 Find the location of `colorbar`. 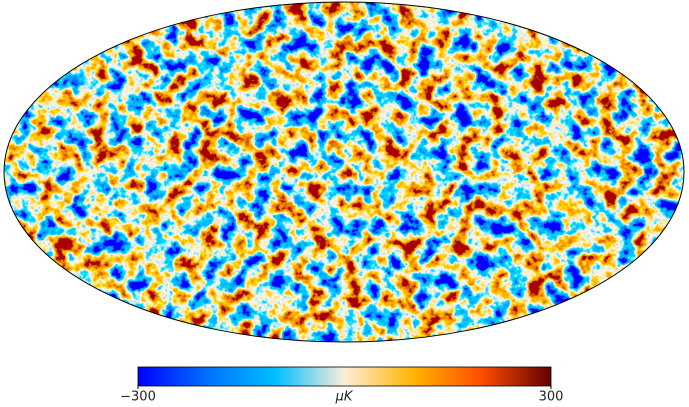

colorbar is located at coordinates (344, 376).